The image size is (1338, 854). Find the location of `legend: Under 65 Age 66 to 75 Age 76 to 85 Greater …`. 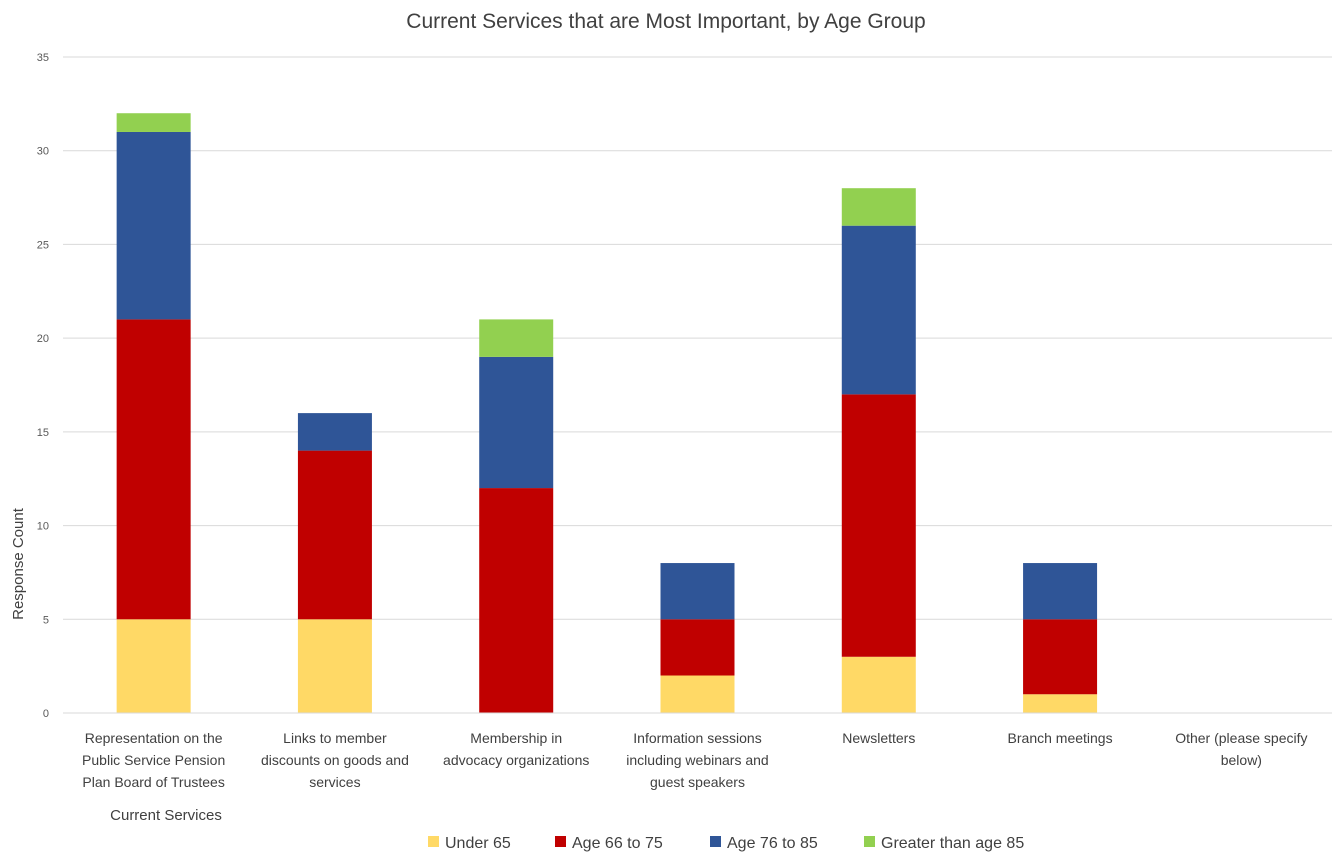

legend: Under 65 Age 66 to 75 Age 76 to 85 Greater … is located at coordinates (726, 843).